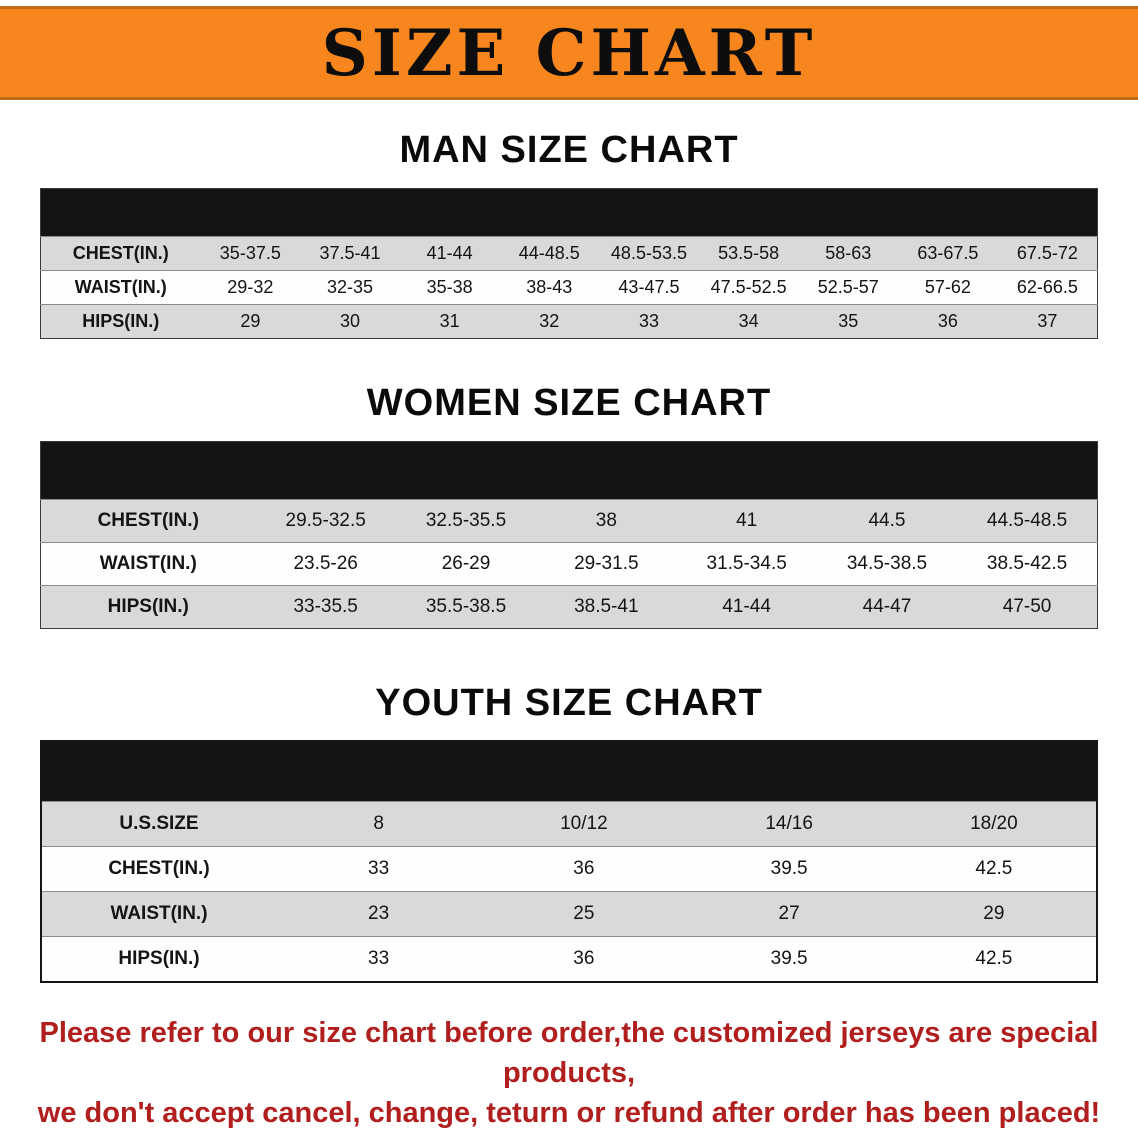 The image size is (1138, 1132). Describe the element at coordinates (948, 212) in the screenshot. I see `men-column-header: 5XL` at that location.